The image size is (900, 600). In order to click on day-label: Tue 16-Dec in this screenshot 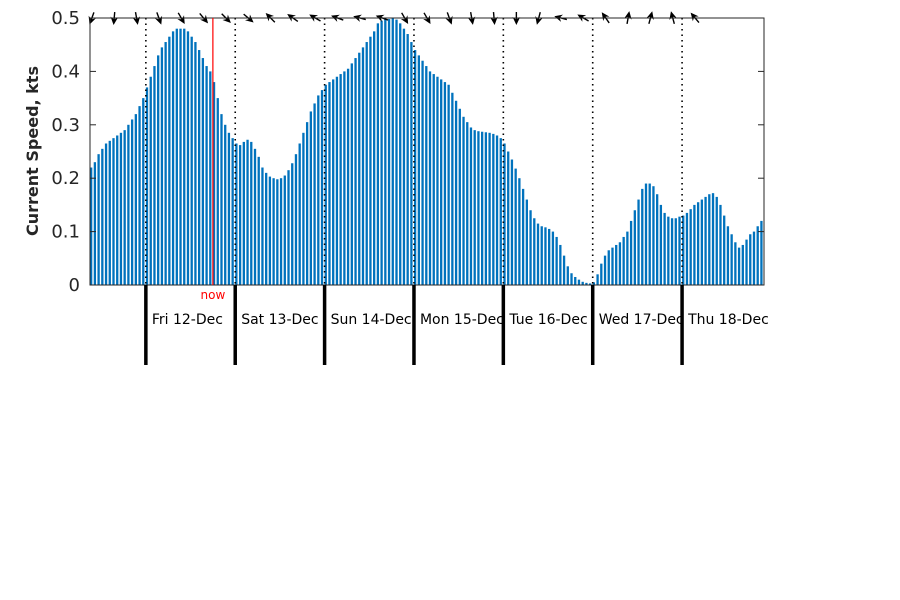, I will do `click(547, 320)`.